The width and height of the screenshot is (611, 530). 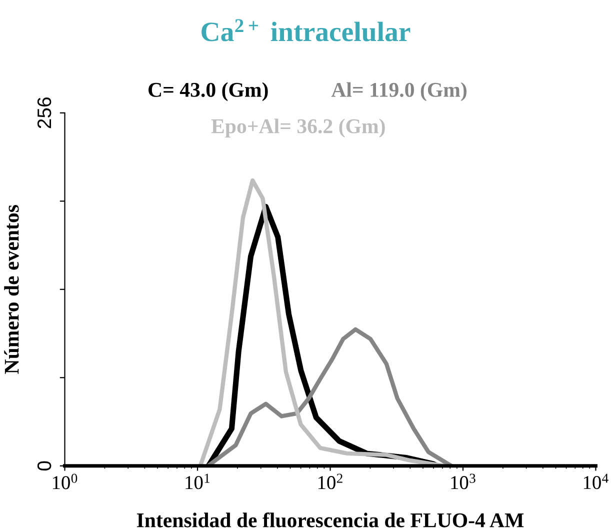 I want to click on x-tick-label: 10$^{4}$, so click(x=596, y=482).